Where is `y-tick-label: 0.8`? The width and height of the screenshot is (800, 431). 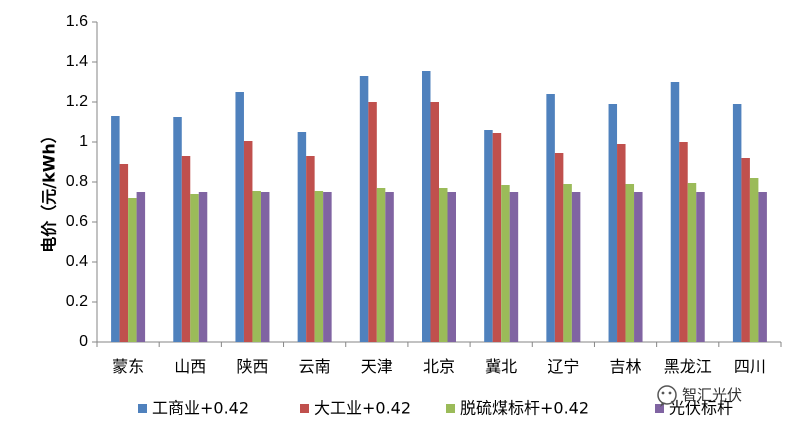
y-tick-label: 0.8 is located at coordinates (77, 181).